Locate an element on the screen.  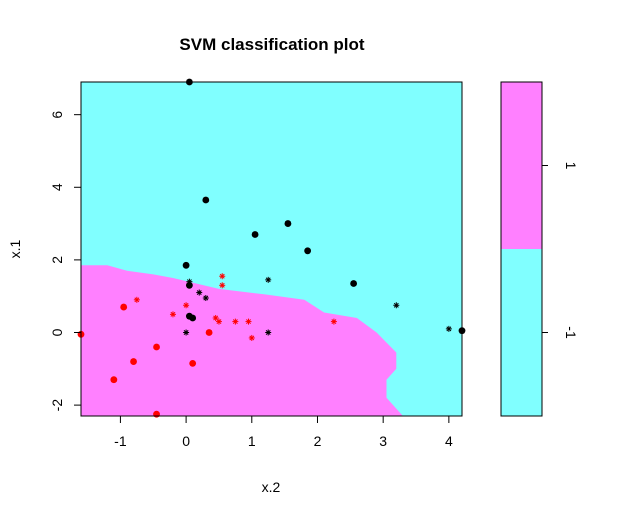
x-tick-label: 3 is located at coordinates (383, 441).